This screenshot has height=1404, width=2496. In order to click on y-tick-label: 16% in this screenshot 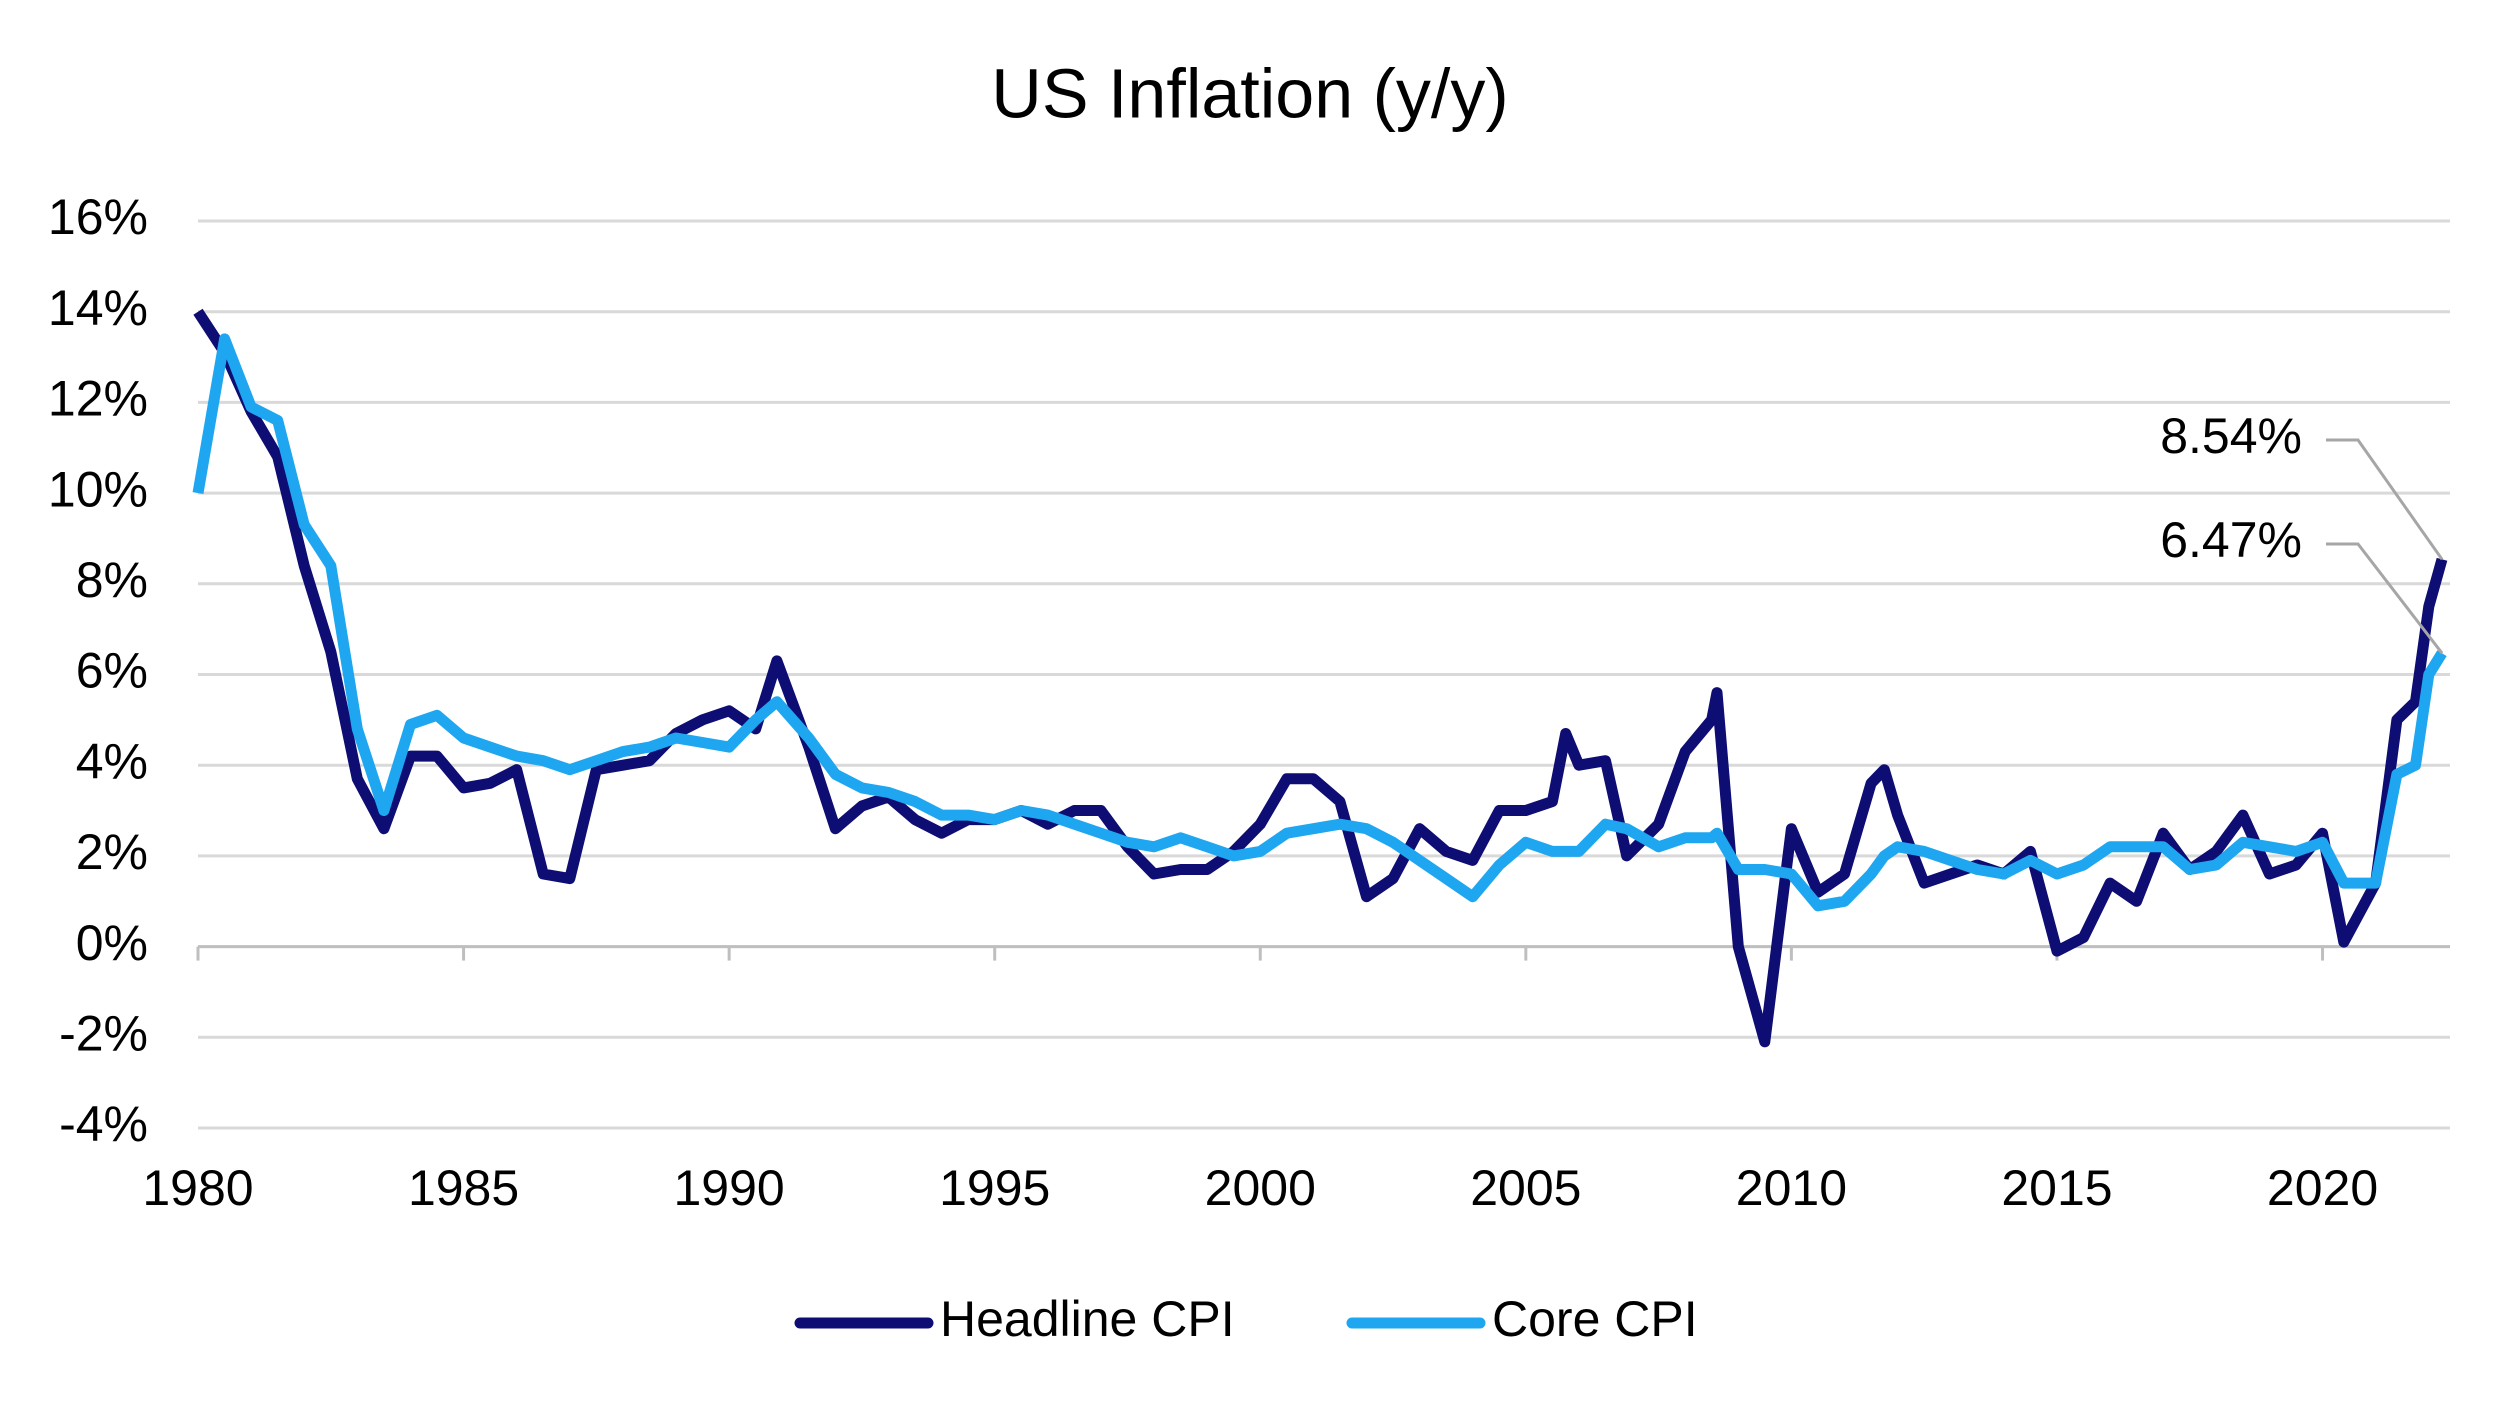, I will do `click(98, 217)`.